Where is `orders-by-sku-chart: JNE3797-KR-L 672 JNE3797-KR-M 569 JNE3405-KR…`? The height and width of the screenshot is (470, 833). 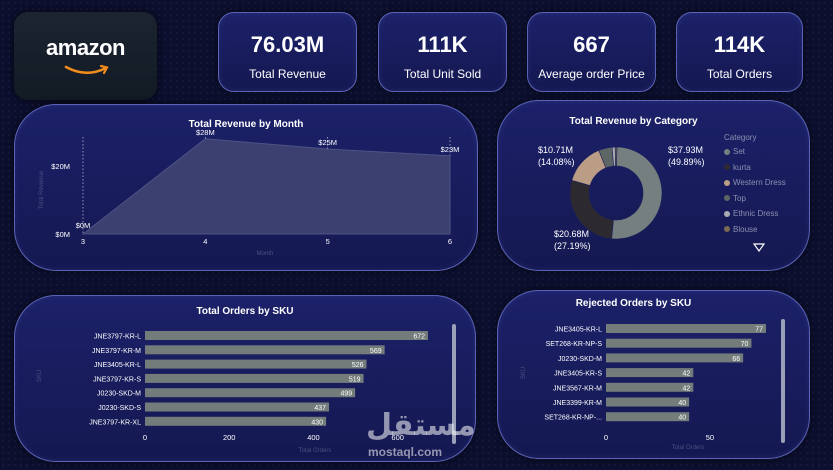
orders-by-sku-chart: JNE3797-KR-L 672 JNE3797-KR-M 569 JNE3405-KR… is located at coordinates (246, 389).